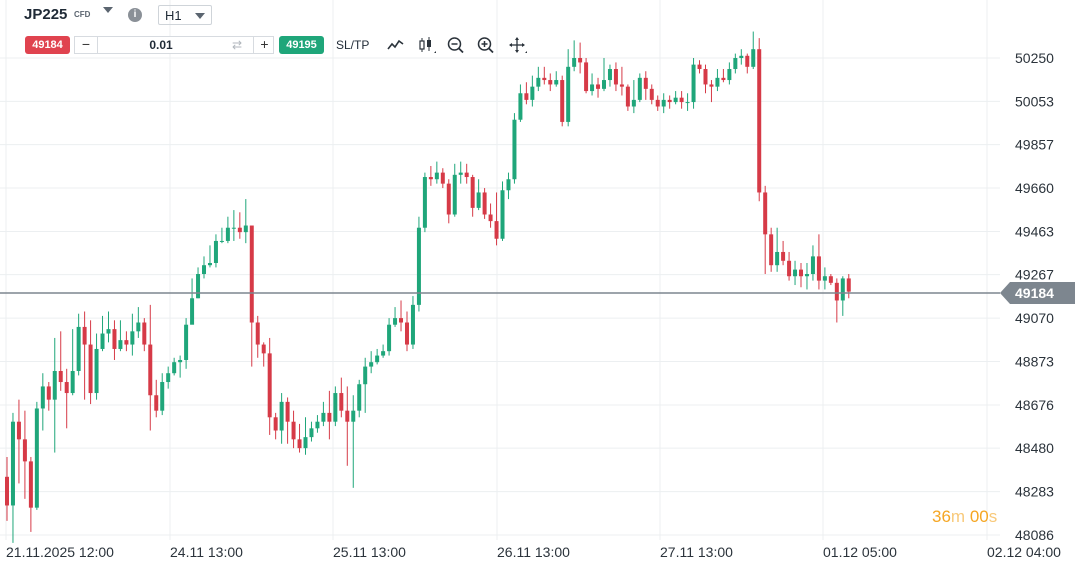  What do you see at coordinates (1034, 405) in the screenshot?
I see `price-tick-label: 48676` at bounding box center [1034, 405].